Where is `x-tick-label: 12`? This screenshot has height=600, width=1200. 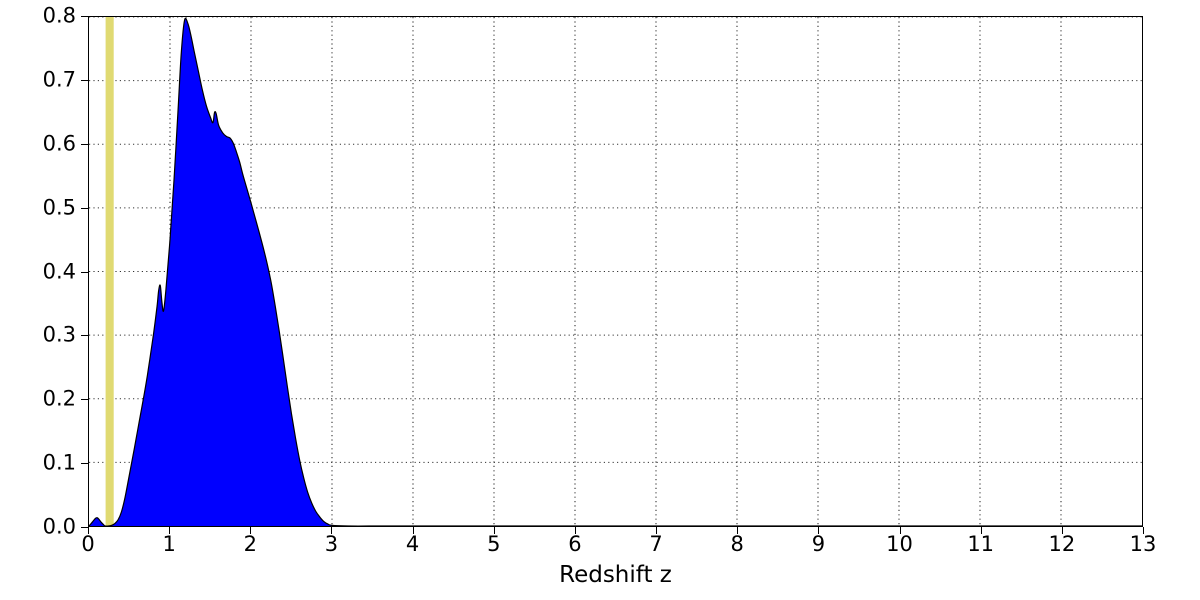 x-tick-label: 12 is located at coordinates (1062, 544).